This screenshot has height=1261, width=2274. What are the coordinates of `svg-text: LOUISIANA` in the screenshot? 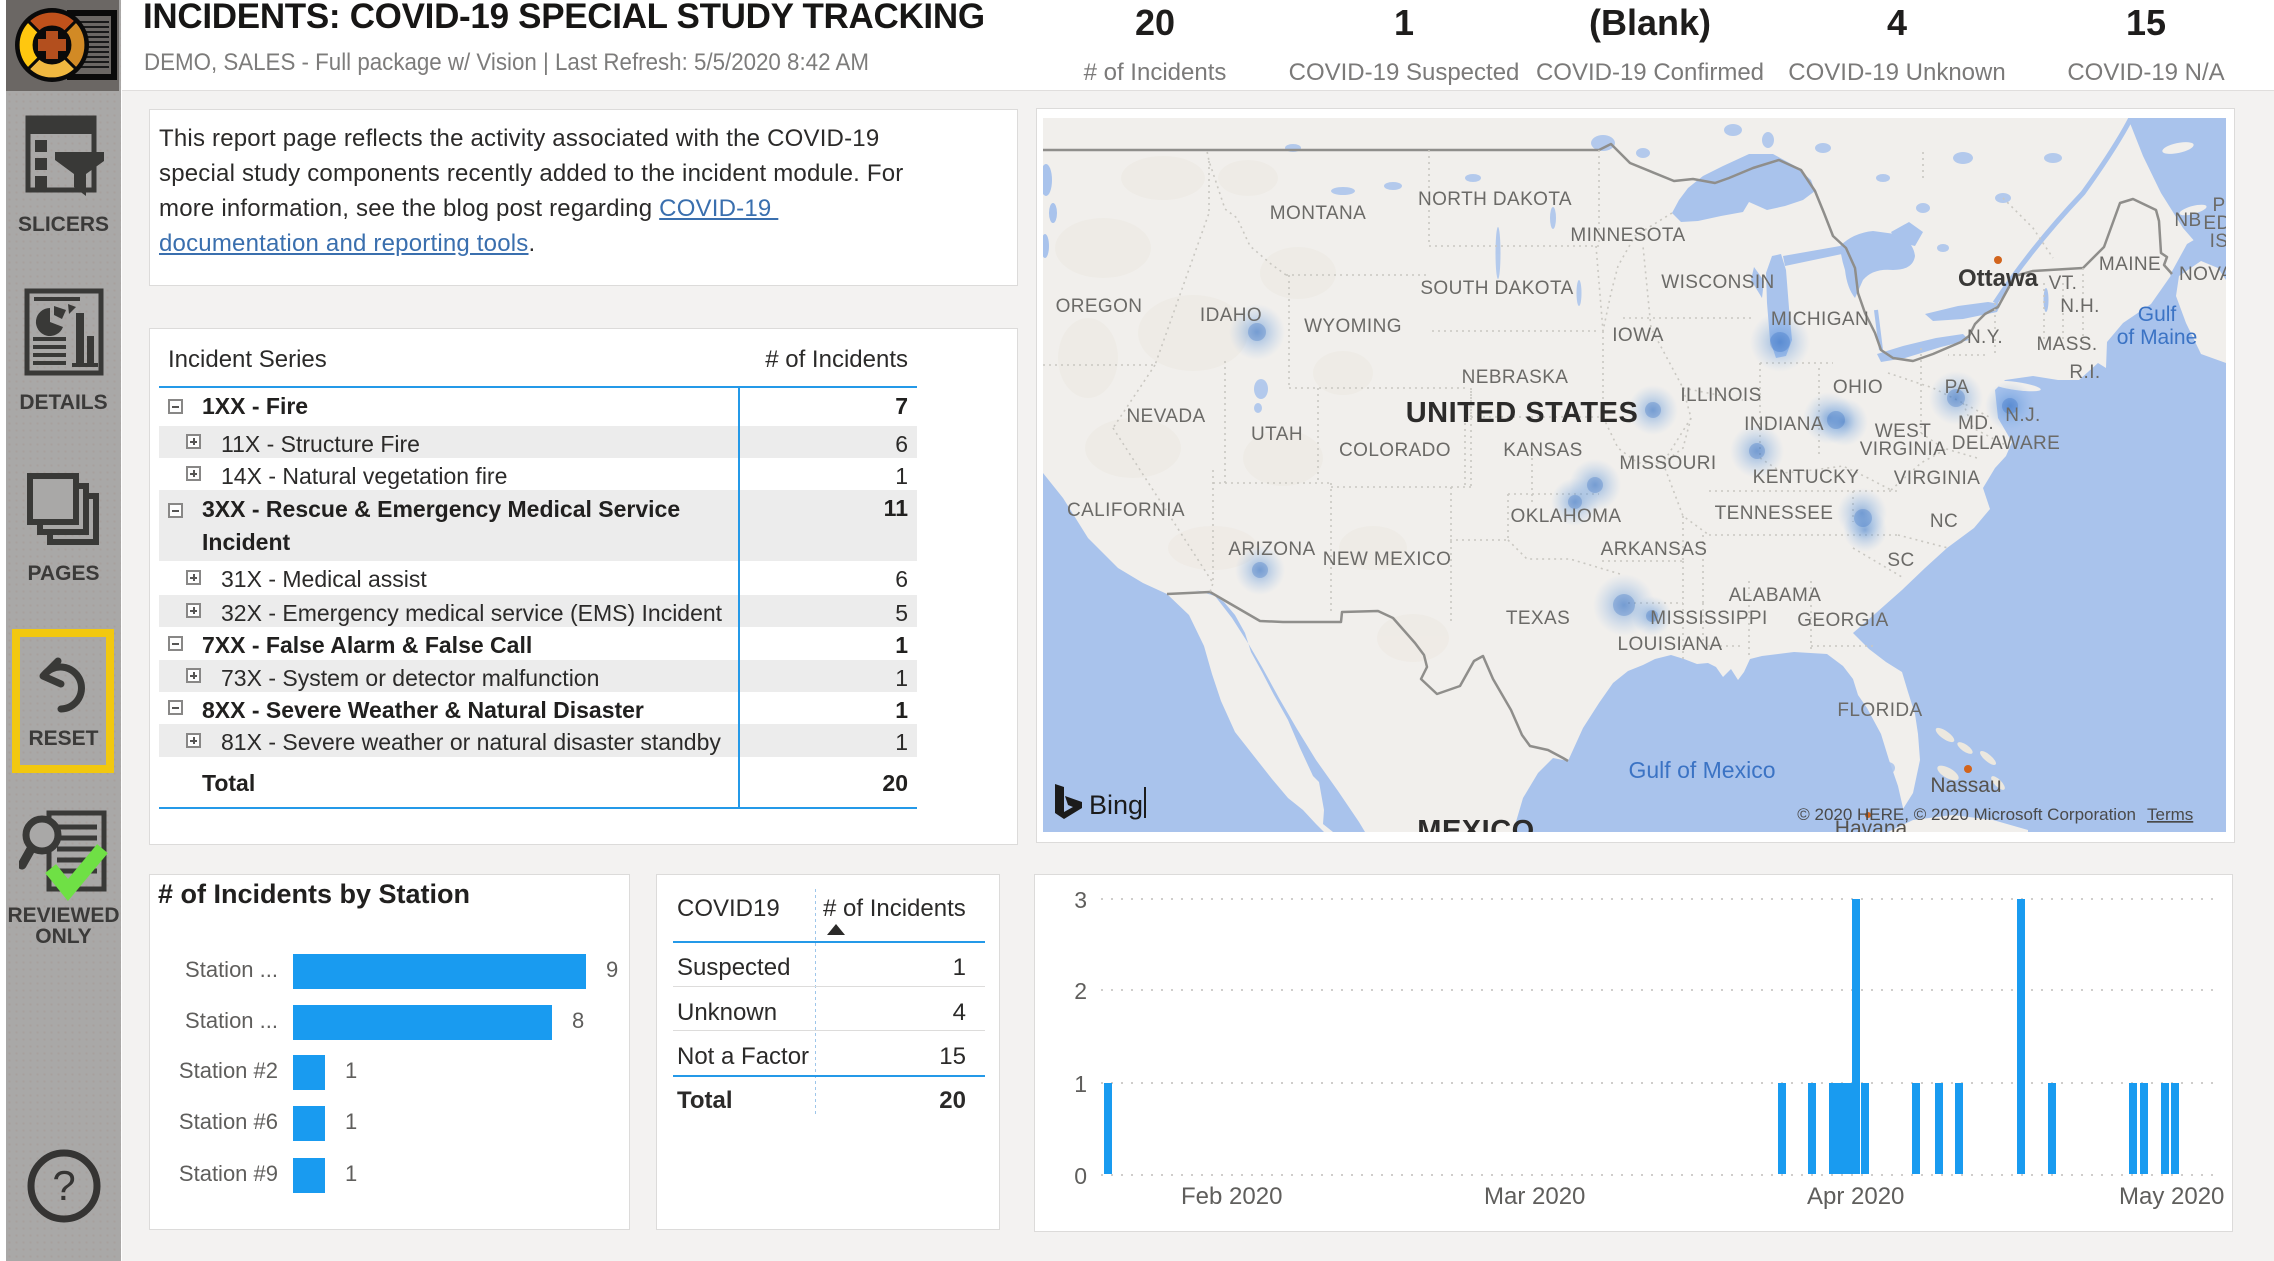 It's located at (1670, 644).